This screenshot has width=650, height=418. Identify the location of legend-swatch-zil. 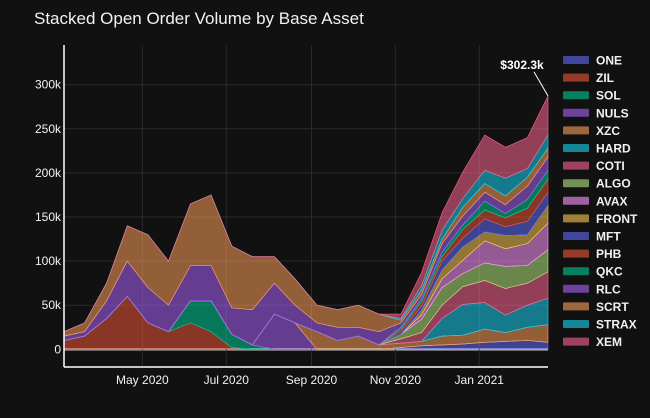
(576, 77).